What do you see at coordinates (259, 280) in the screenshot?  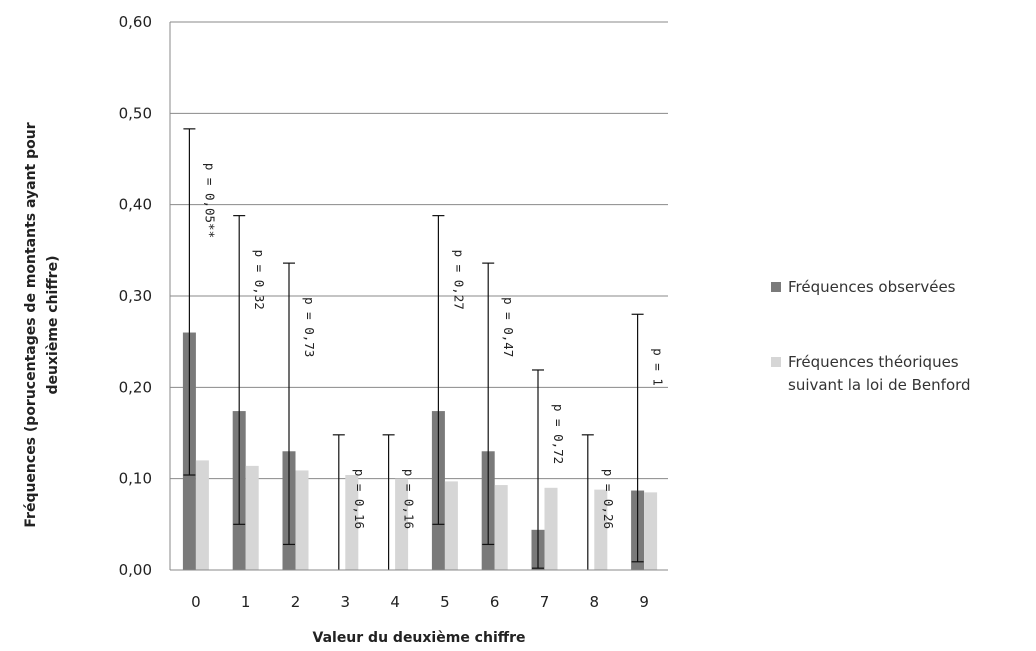 I see `p-value-label-1: p = 0,32` at bounding box center [259, 280].